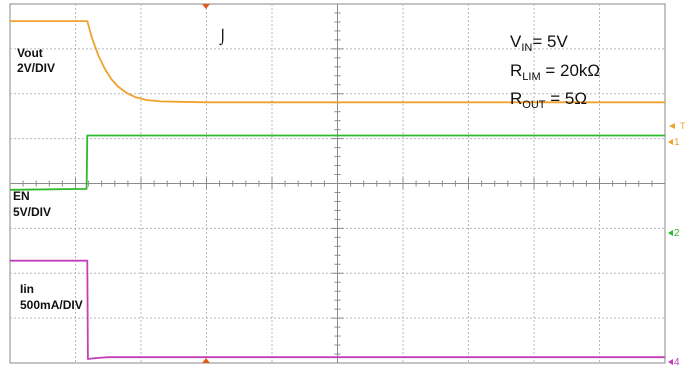  What do you see at coordinates (683, 126) in the screenshot?
I see `svg-text: T` at bounding box center [683, 126].